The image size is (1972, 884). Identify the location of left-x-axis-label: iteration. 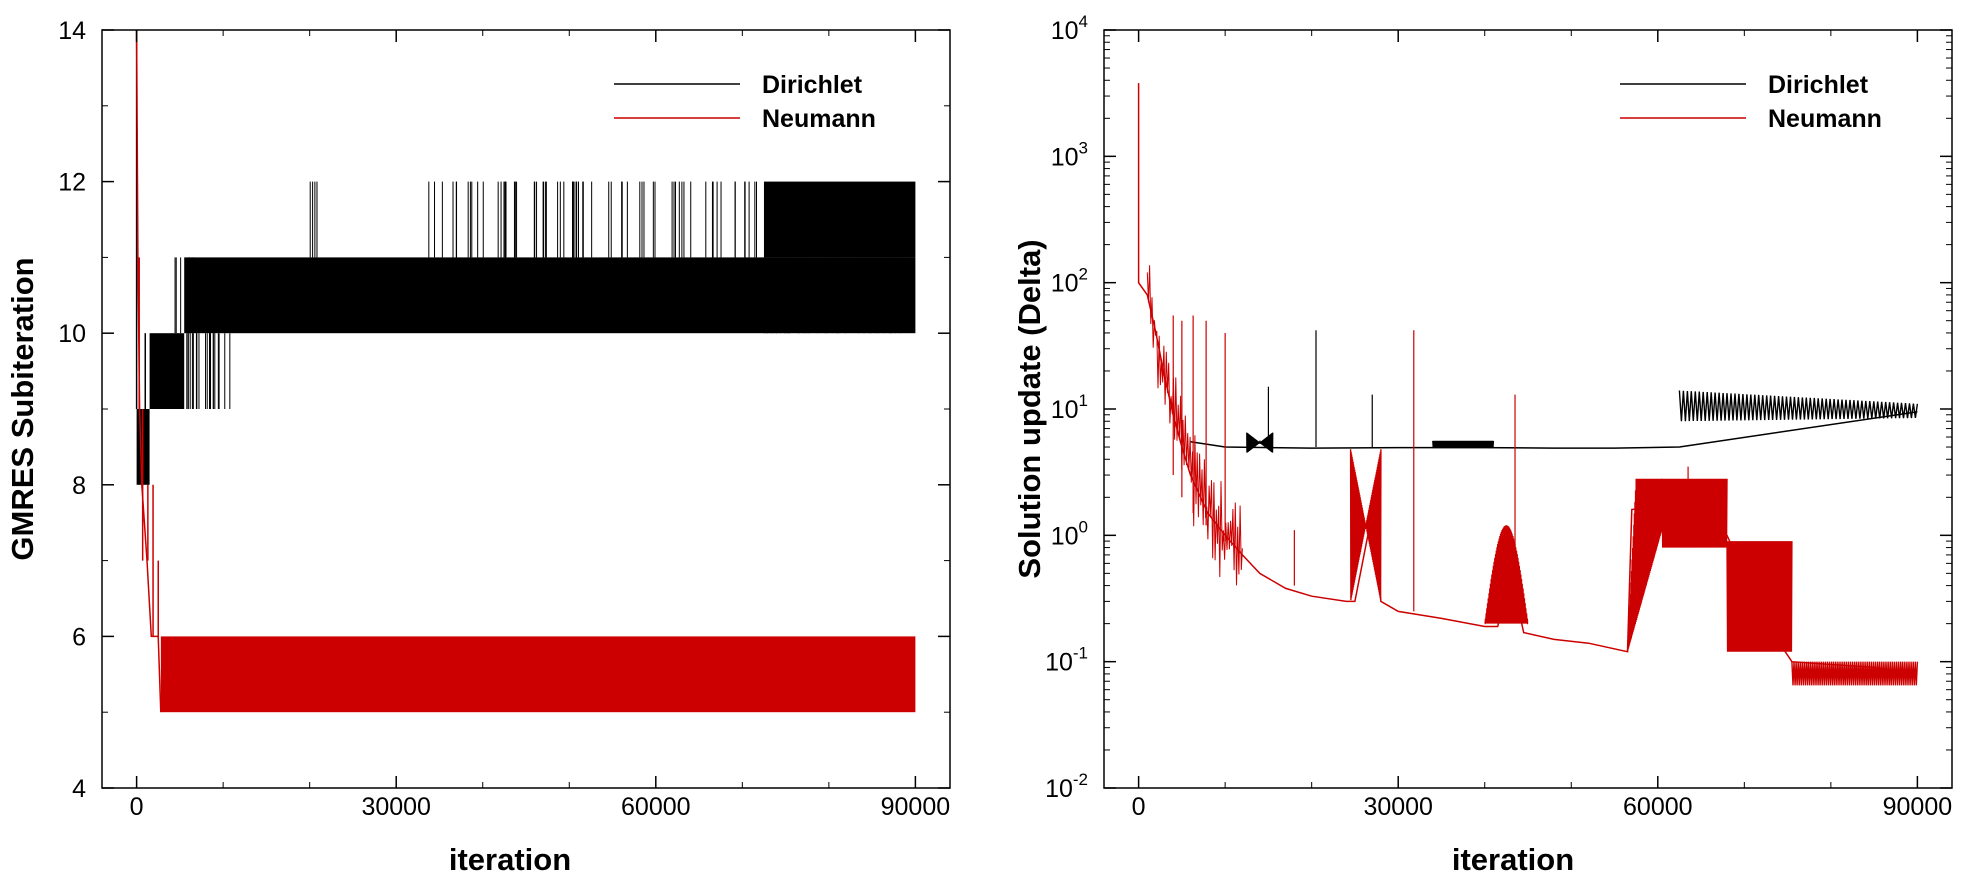
(510, 859).